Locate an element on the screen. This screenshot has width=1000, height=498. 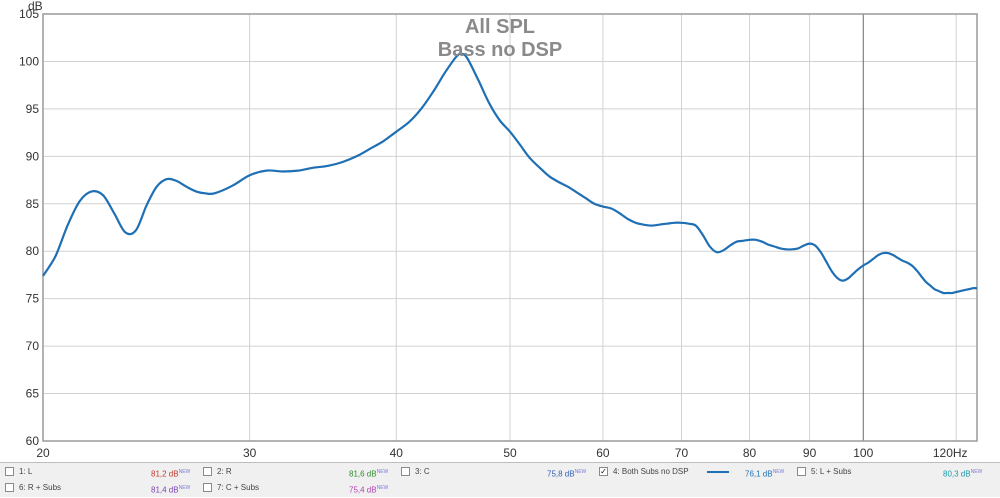
x-tick-label: 120Hz is located at coordinates (950, 453).